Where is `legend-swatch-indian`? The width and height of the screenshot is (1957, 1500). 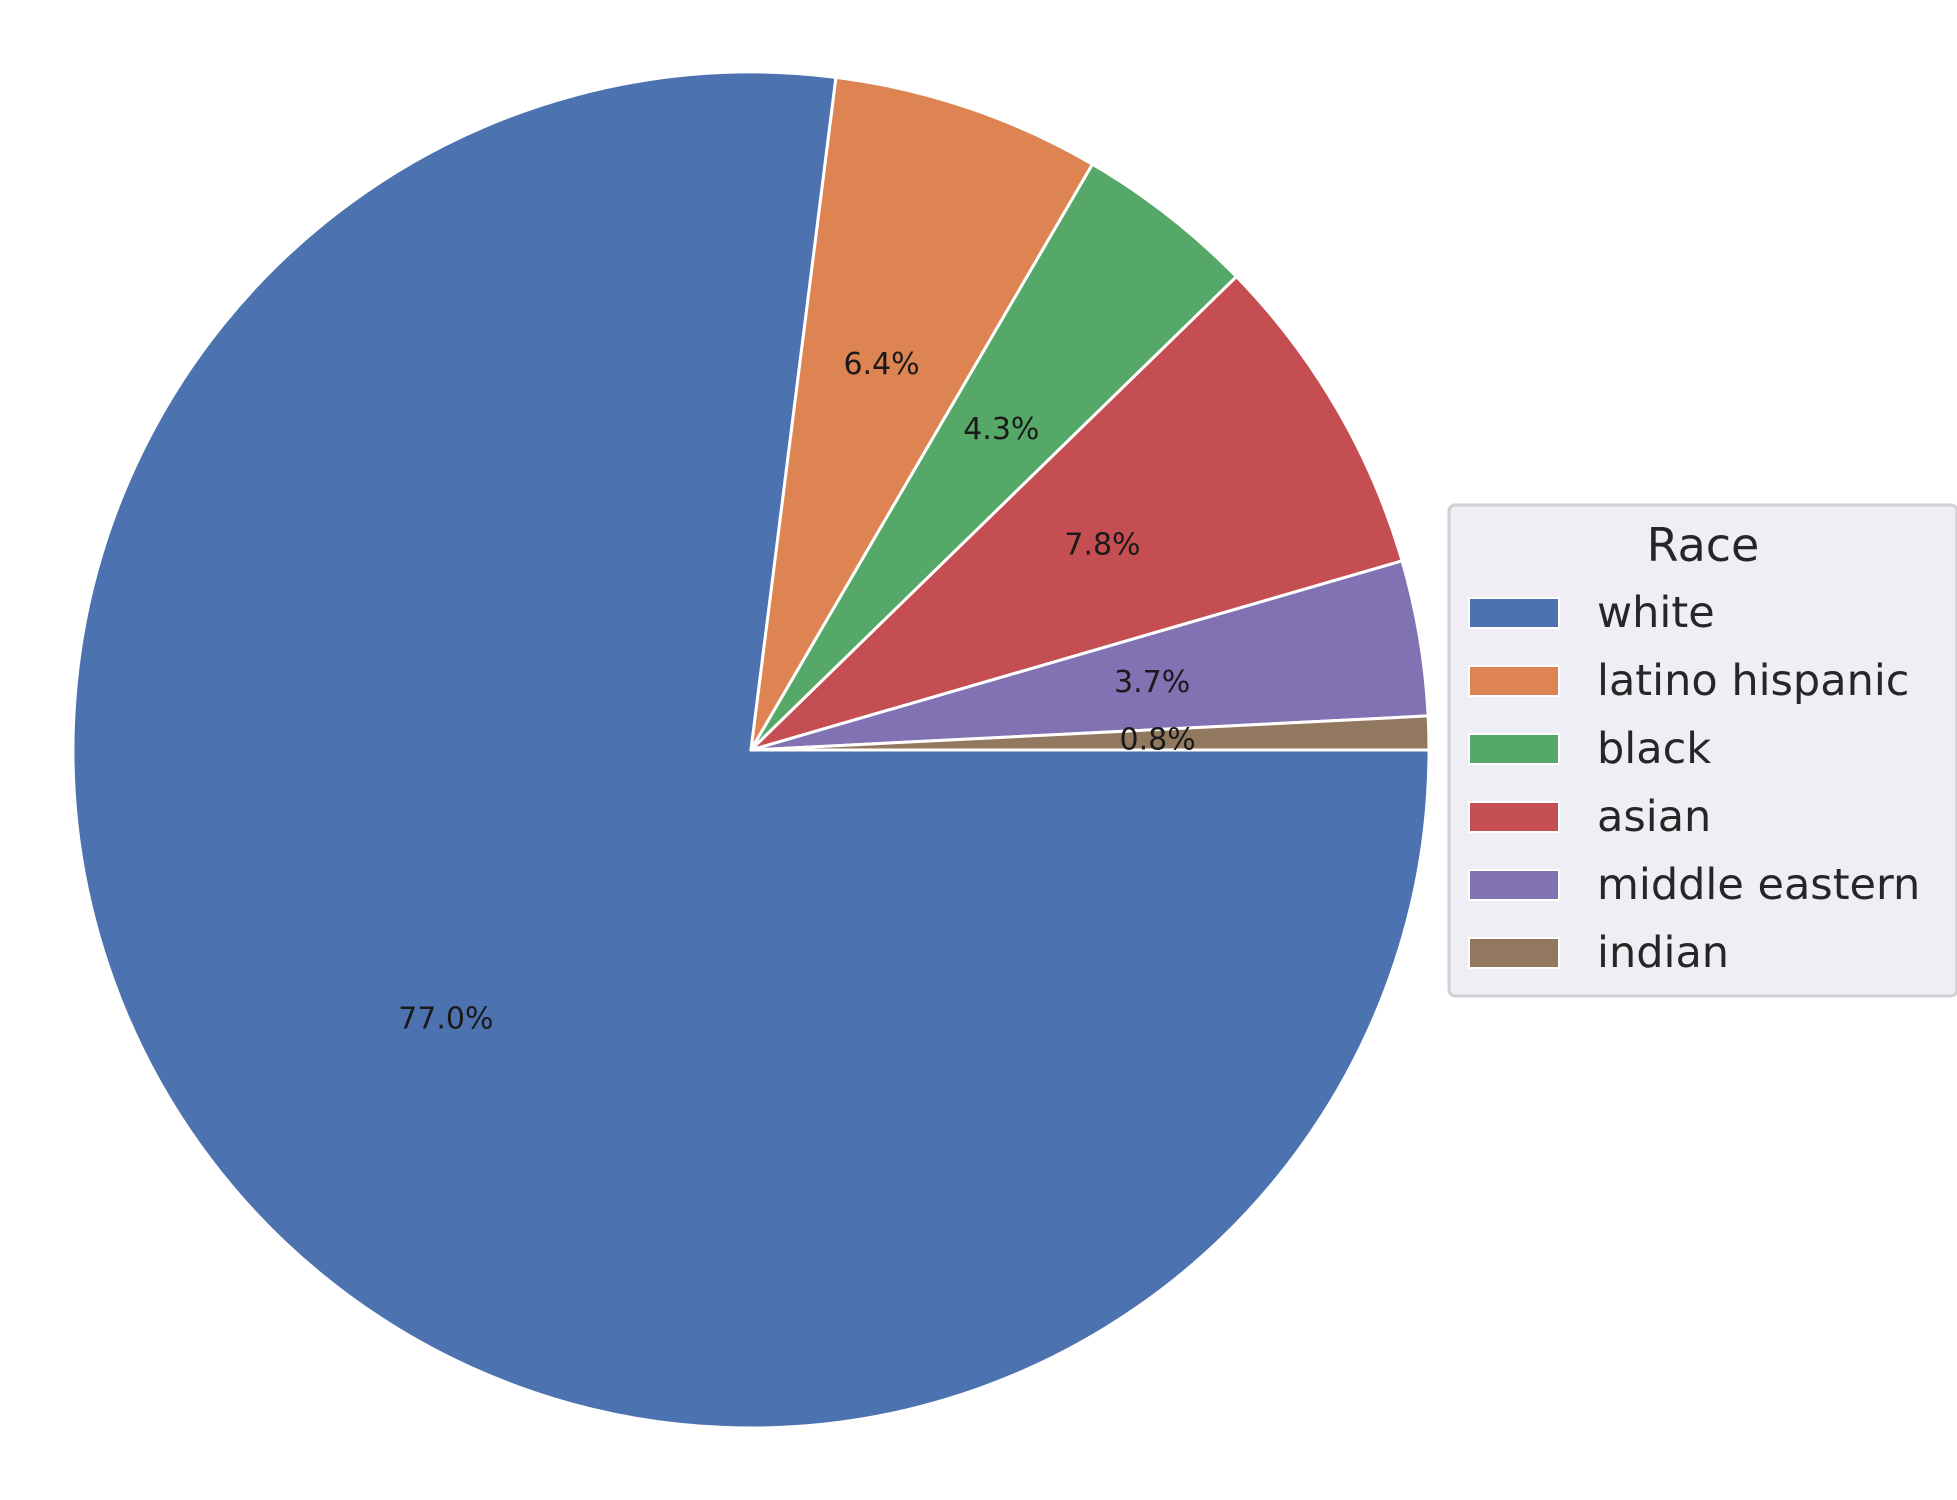
legend-swatch-indian is located at coordinates (1514, 953).